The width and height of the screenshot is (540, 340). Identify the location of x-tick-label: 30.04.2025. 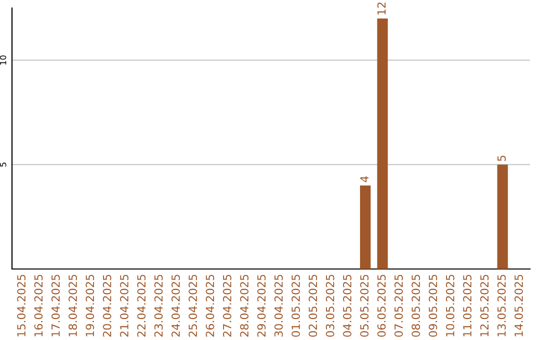
(278, 305).